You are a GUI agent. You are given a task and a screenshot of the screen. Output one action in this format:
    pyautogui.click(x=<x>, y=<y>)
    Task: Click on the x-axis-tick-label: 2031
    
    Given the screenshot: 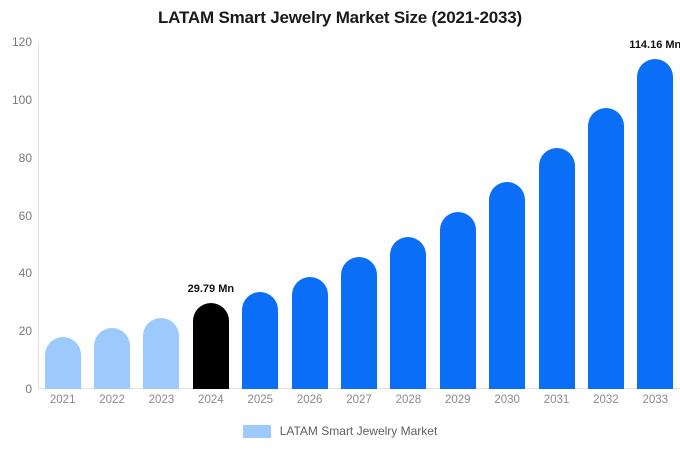 What is the action you would take?
    pyautogui.click(x=556, y=400)
    